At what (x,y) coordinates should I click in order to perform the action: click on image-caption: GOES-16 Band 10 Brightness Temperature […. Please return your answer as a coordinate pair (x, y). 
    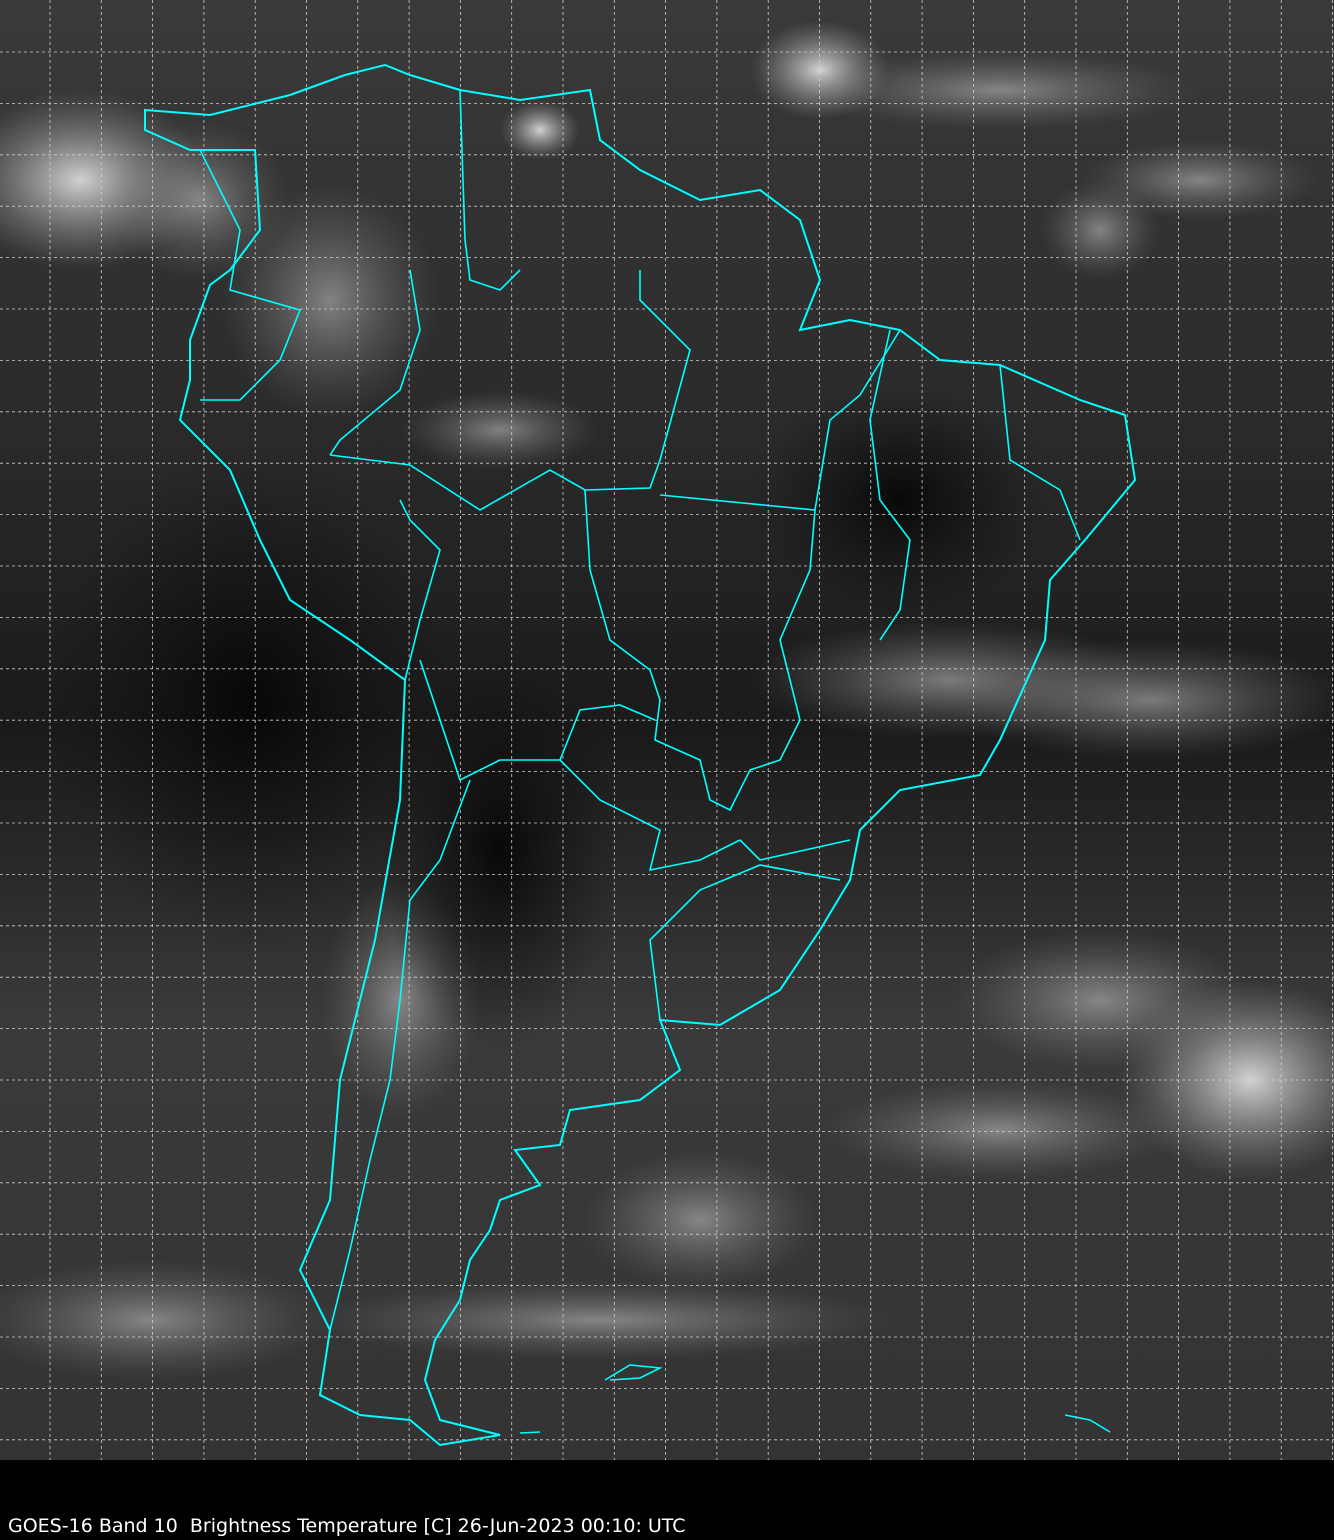
    Looking at the image, I should click on (347, 1526).